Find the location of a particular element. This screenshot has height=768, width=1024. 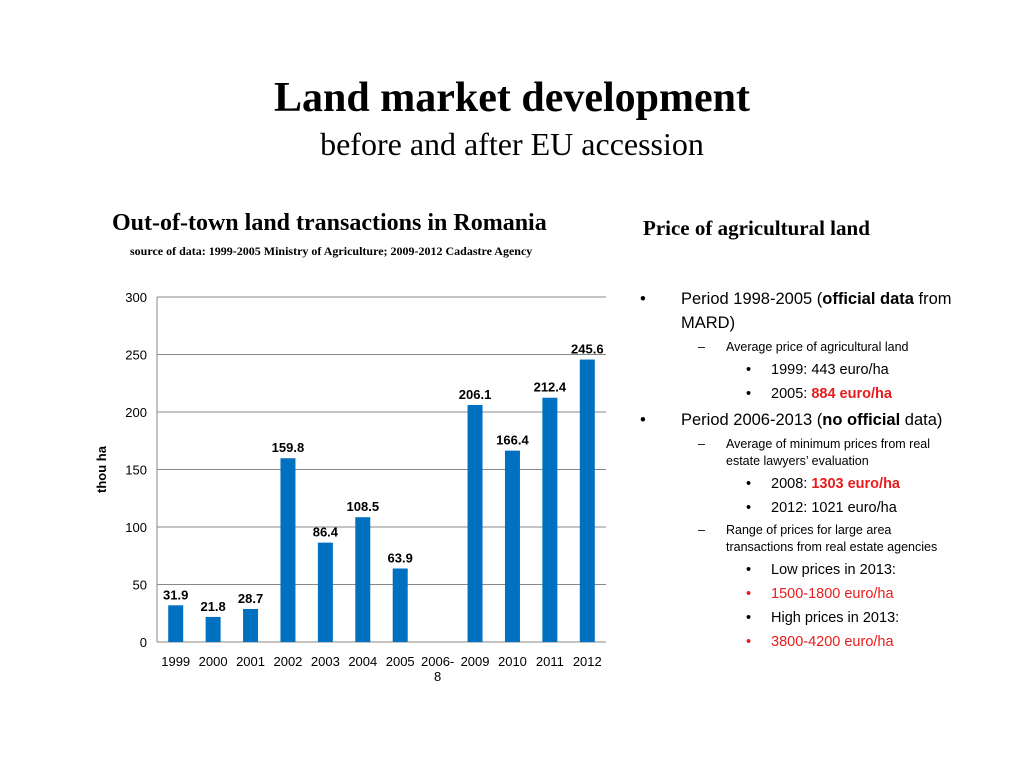

price-heading: Price of agricultural land is located at coordinates (756, 228).